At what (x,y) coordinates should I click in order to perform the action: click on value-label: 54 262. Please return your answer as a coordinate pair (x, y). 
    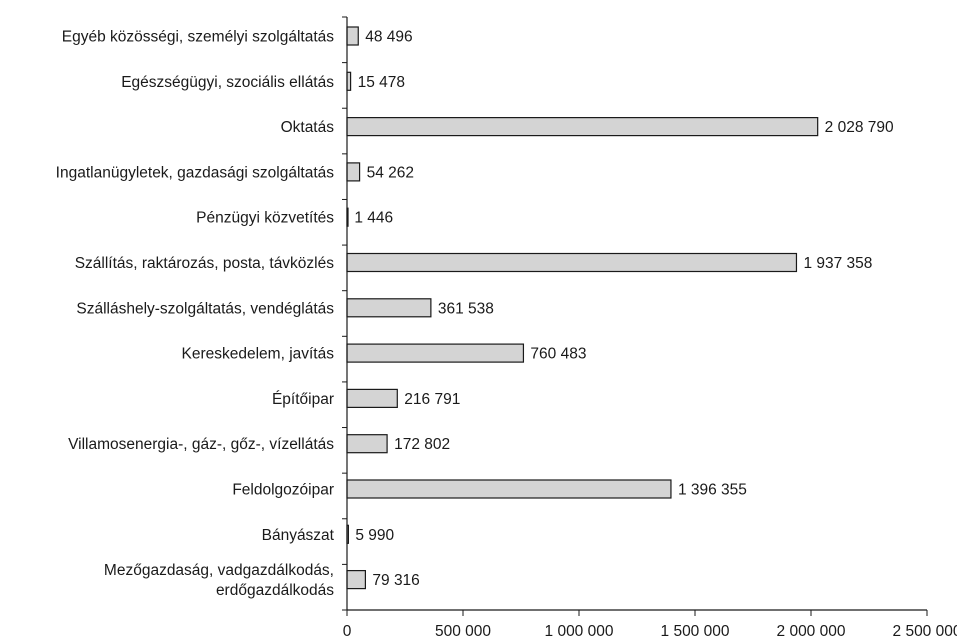
    Looking at the image, I should click on (390, 172).